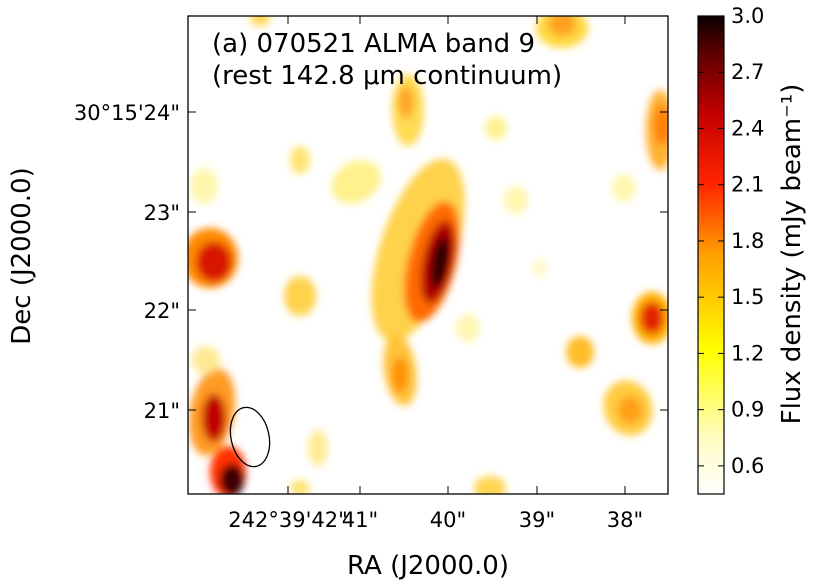 The width and height of the screenshot is (818, 584). I want to click on x-tick-label: 242°39'42", so click(287, 520).